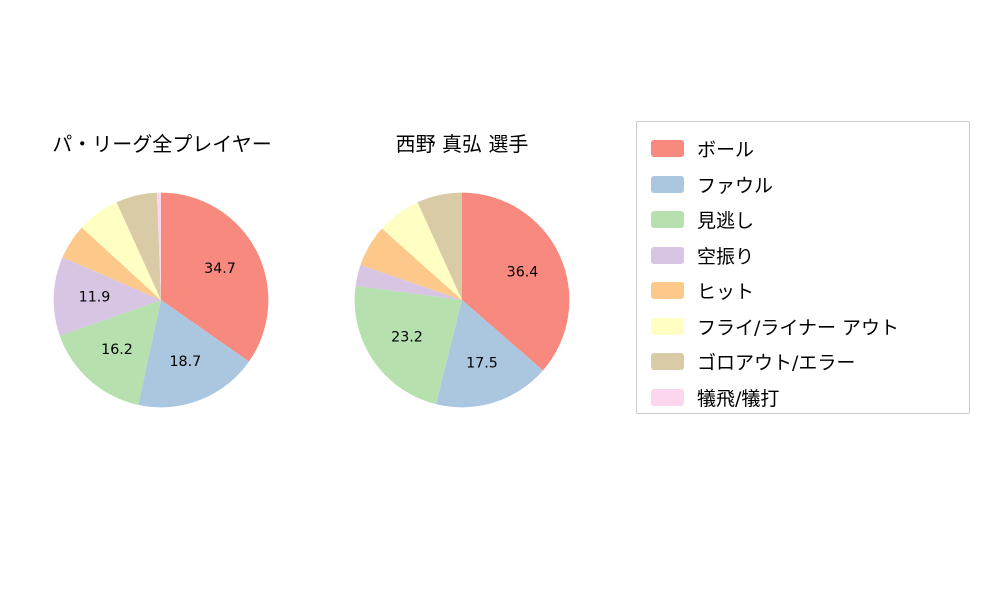  I want to click on legend-swatch-swinging-strike, so click(667, 255).